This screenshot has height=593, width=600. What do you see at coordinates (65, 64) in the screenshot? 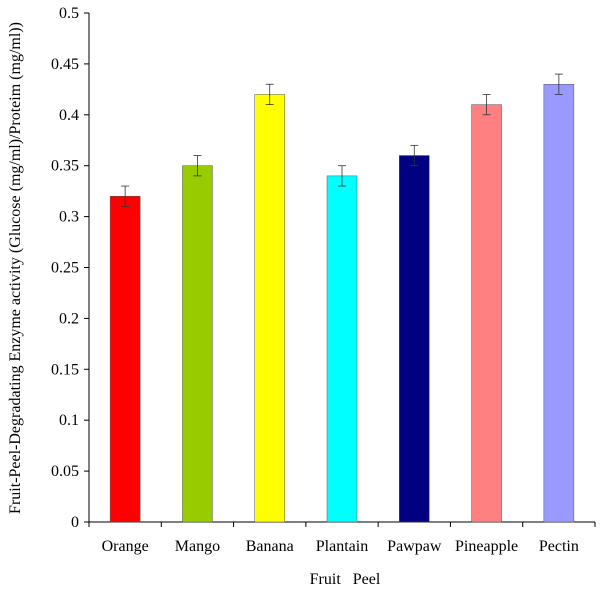
I see `y-tick-label: 0.45` at bounding box center [65, 64].